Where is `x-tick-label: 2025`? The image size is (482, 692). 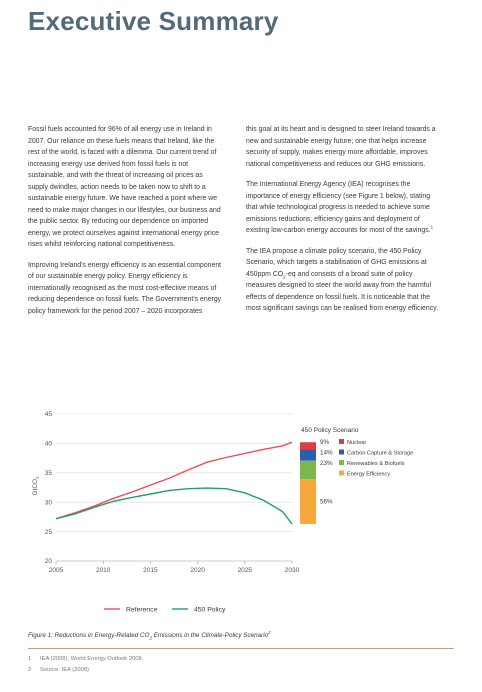
x-tick-label: 2025 is located at coordinates (245, 570).